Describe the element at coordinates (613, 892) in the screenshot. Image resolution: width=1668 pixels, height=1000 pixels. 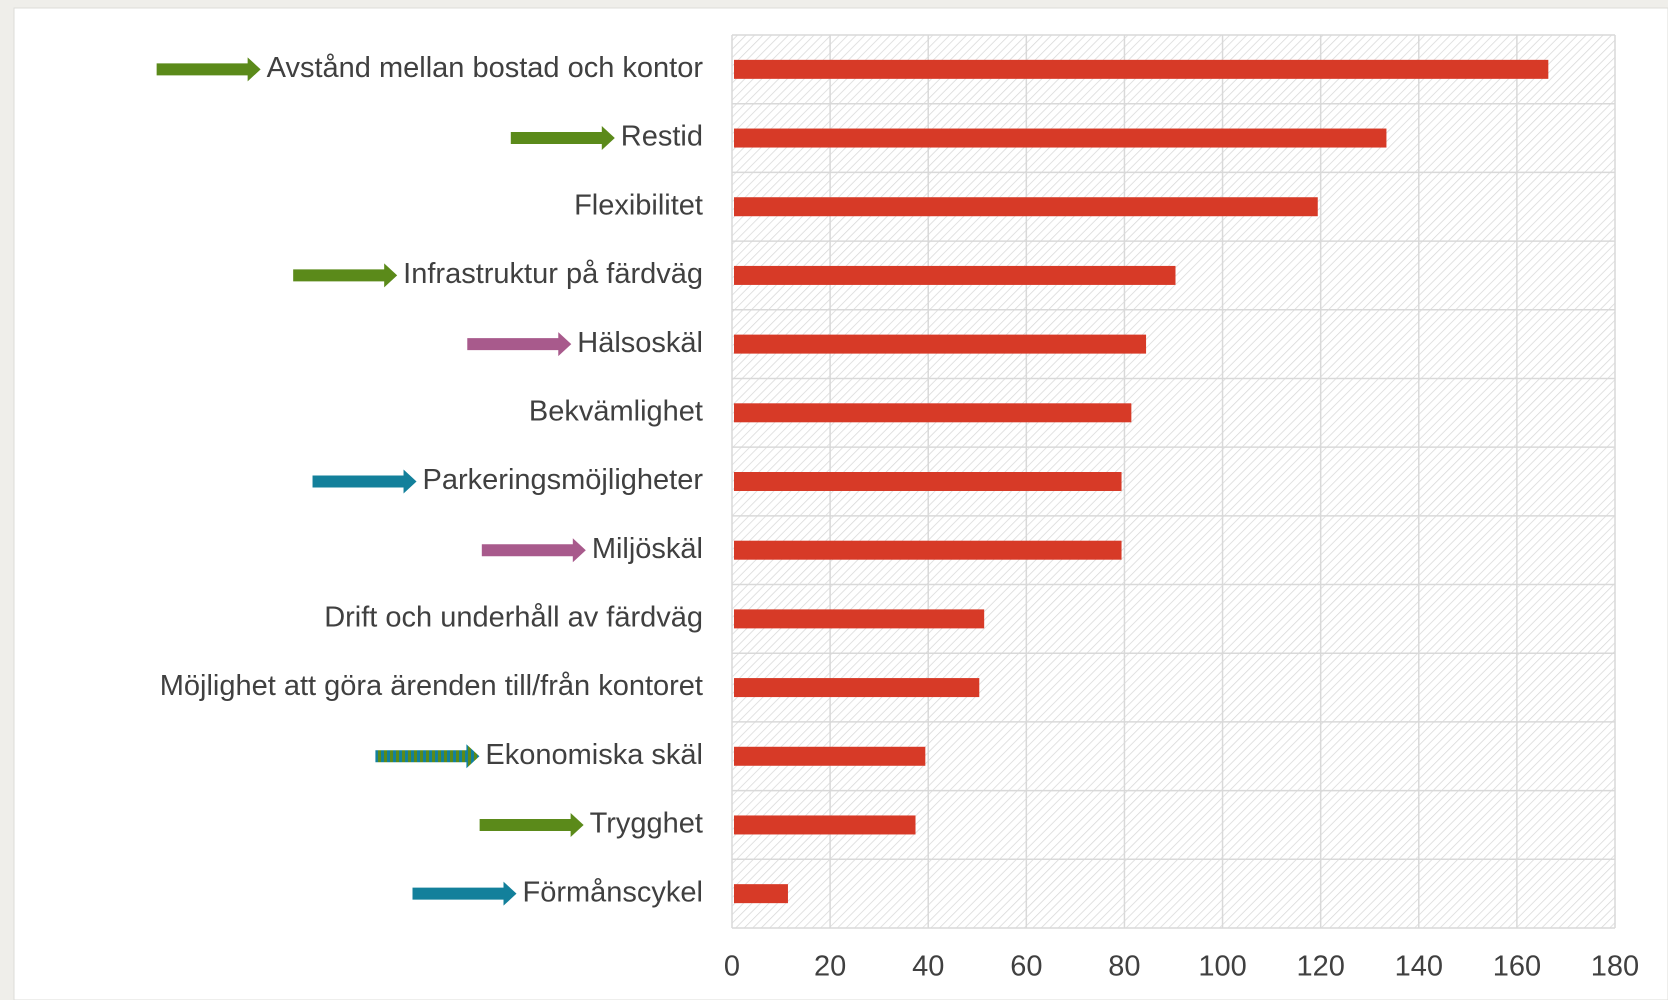
I see `y-tick-label: Förmånscykel` at that location.